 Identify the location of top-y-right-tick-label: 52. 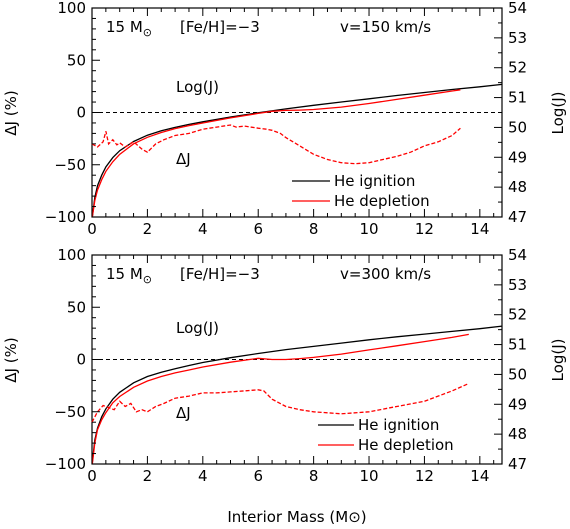
(517, 68).